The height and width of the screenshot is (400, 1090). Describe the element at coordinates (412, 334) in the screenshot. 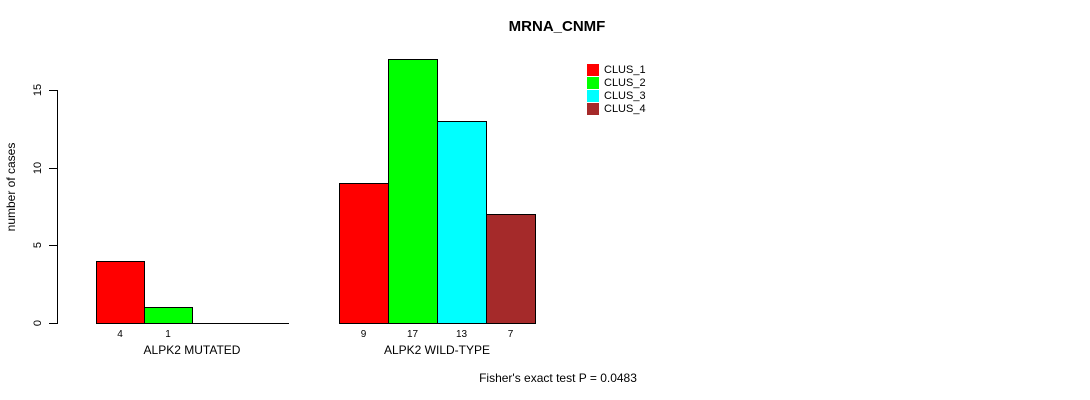

I see `bar-value-label: 17` at that location.